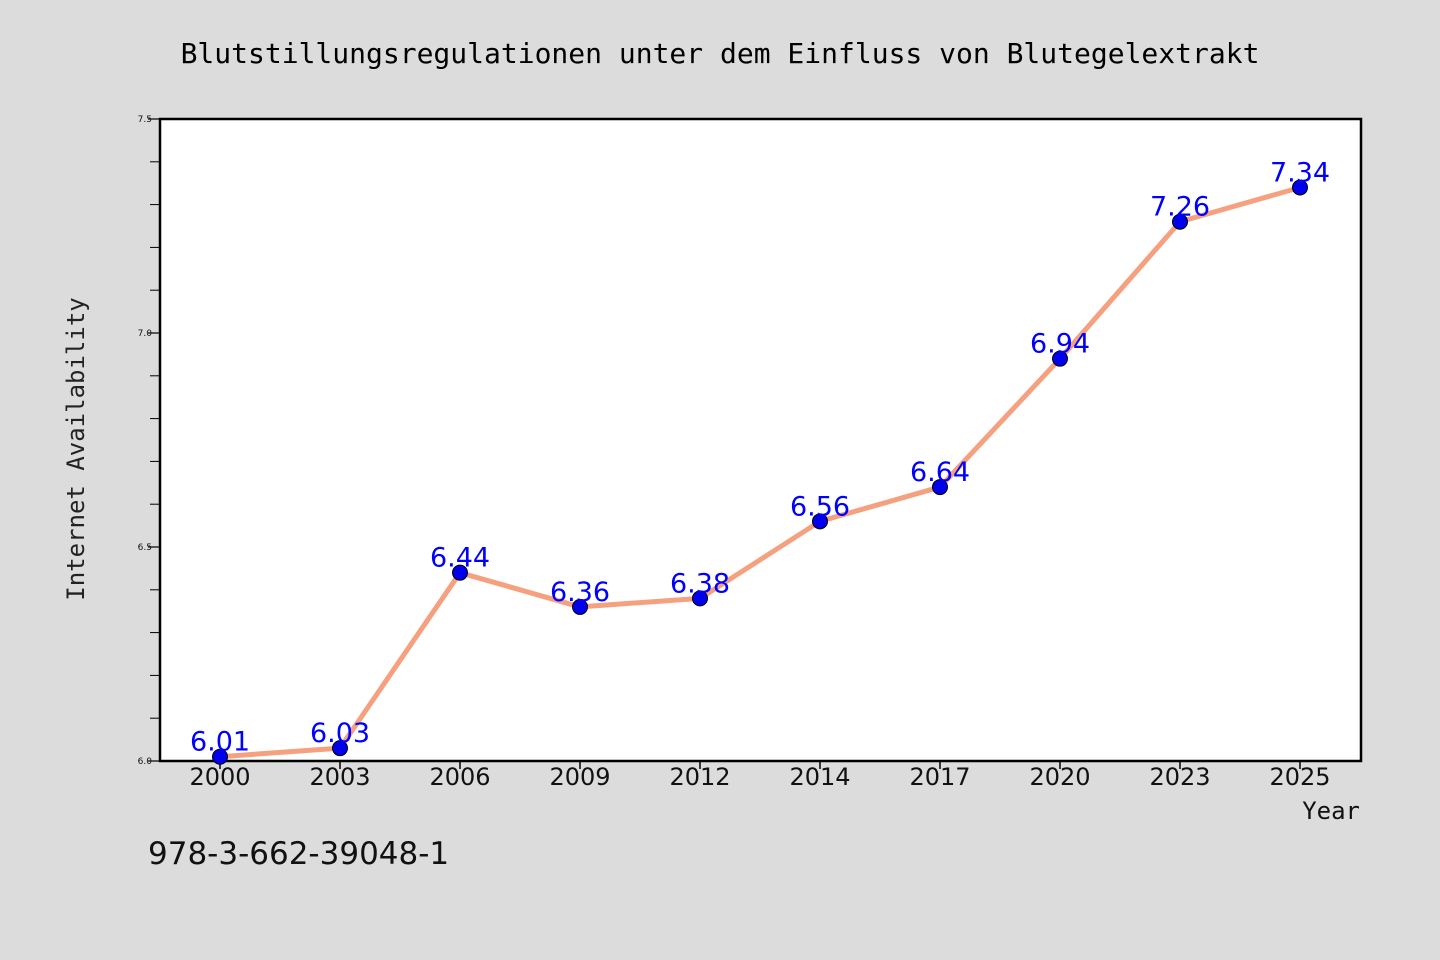 Image resolution: width=1440 pixels, height=960 pixels. I want to click on y-axis-label: Internet Availability, so click(76, 448).